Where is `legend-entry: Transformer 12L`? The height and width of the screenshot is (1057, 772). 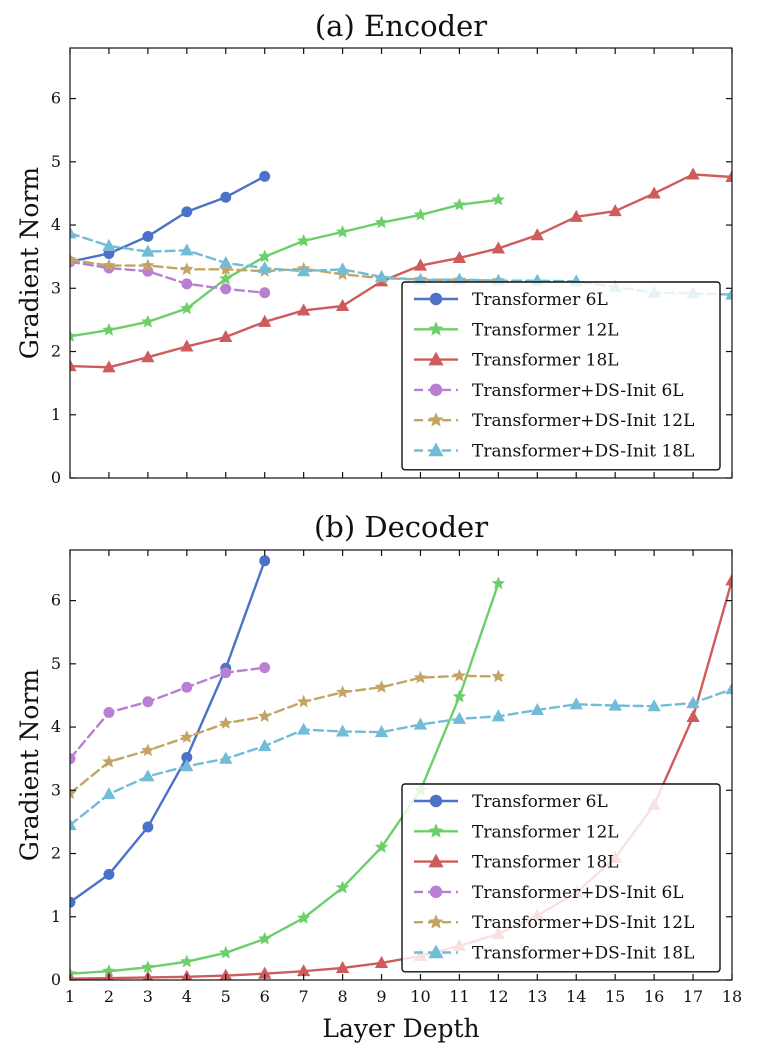 legend-entry: Transformer 12L is located at coordinates (545, 832).